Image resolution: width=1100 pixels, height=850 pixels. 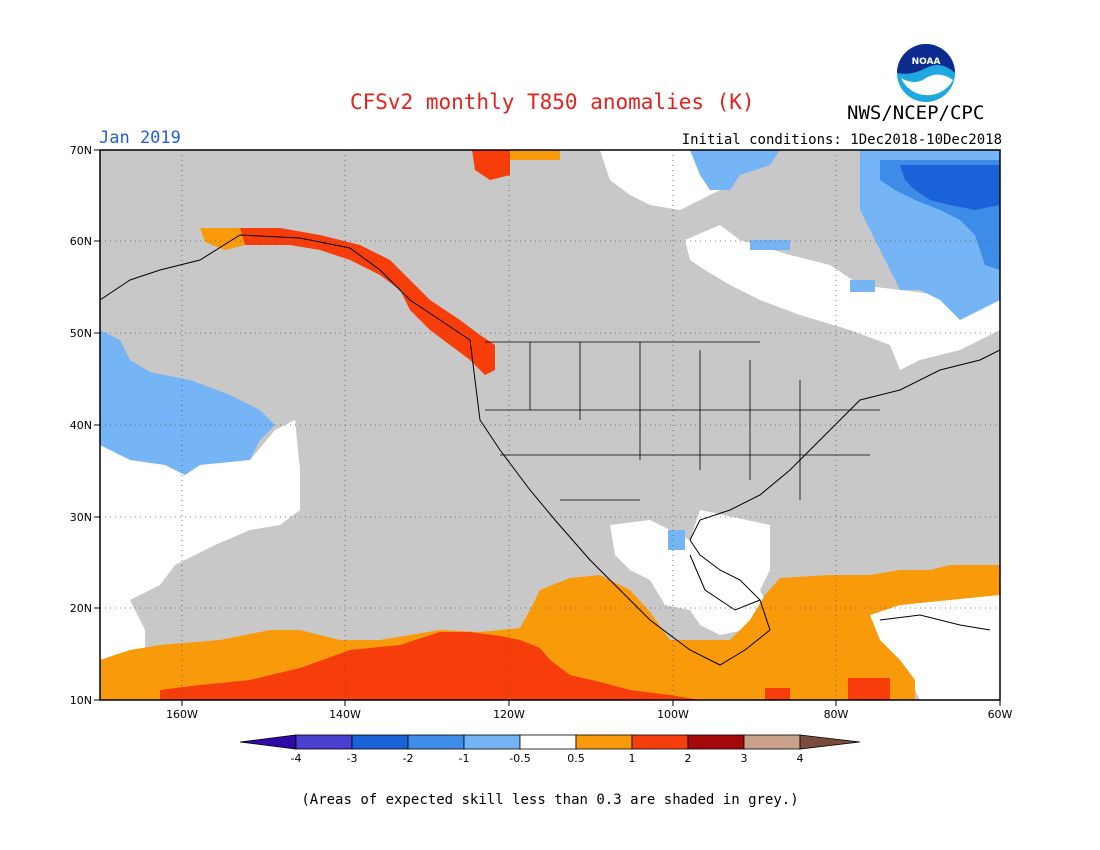 I want to click on colorbar-label: 3, so click(x=744, y=758).